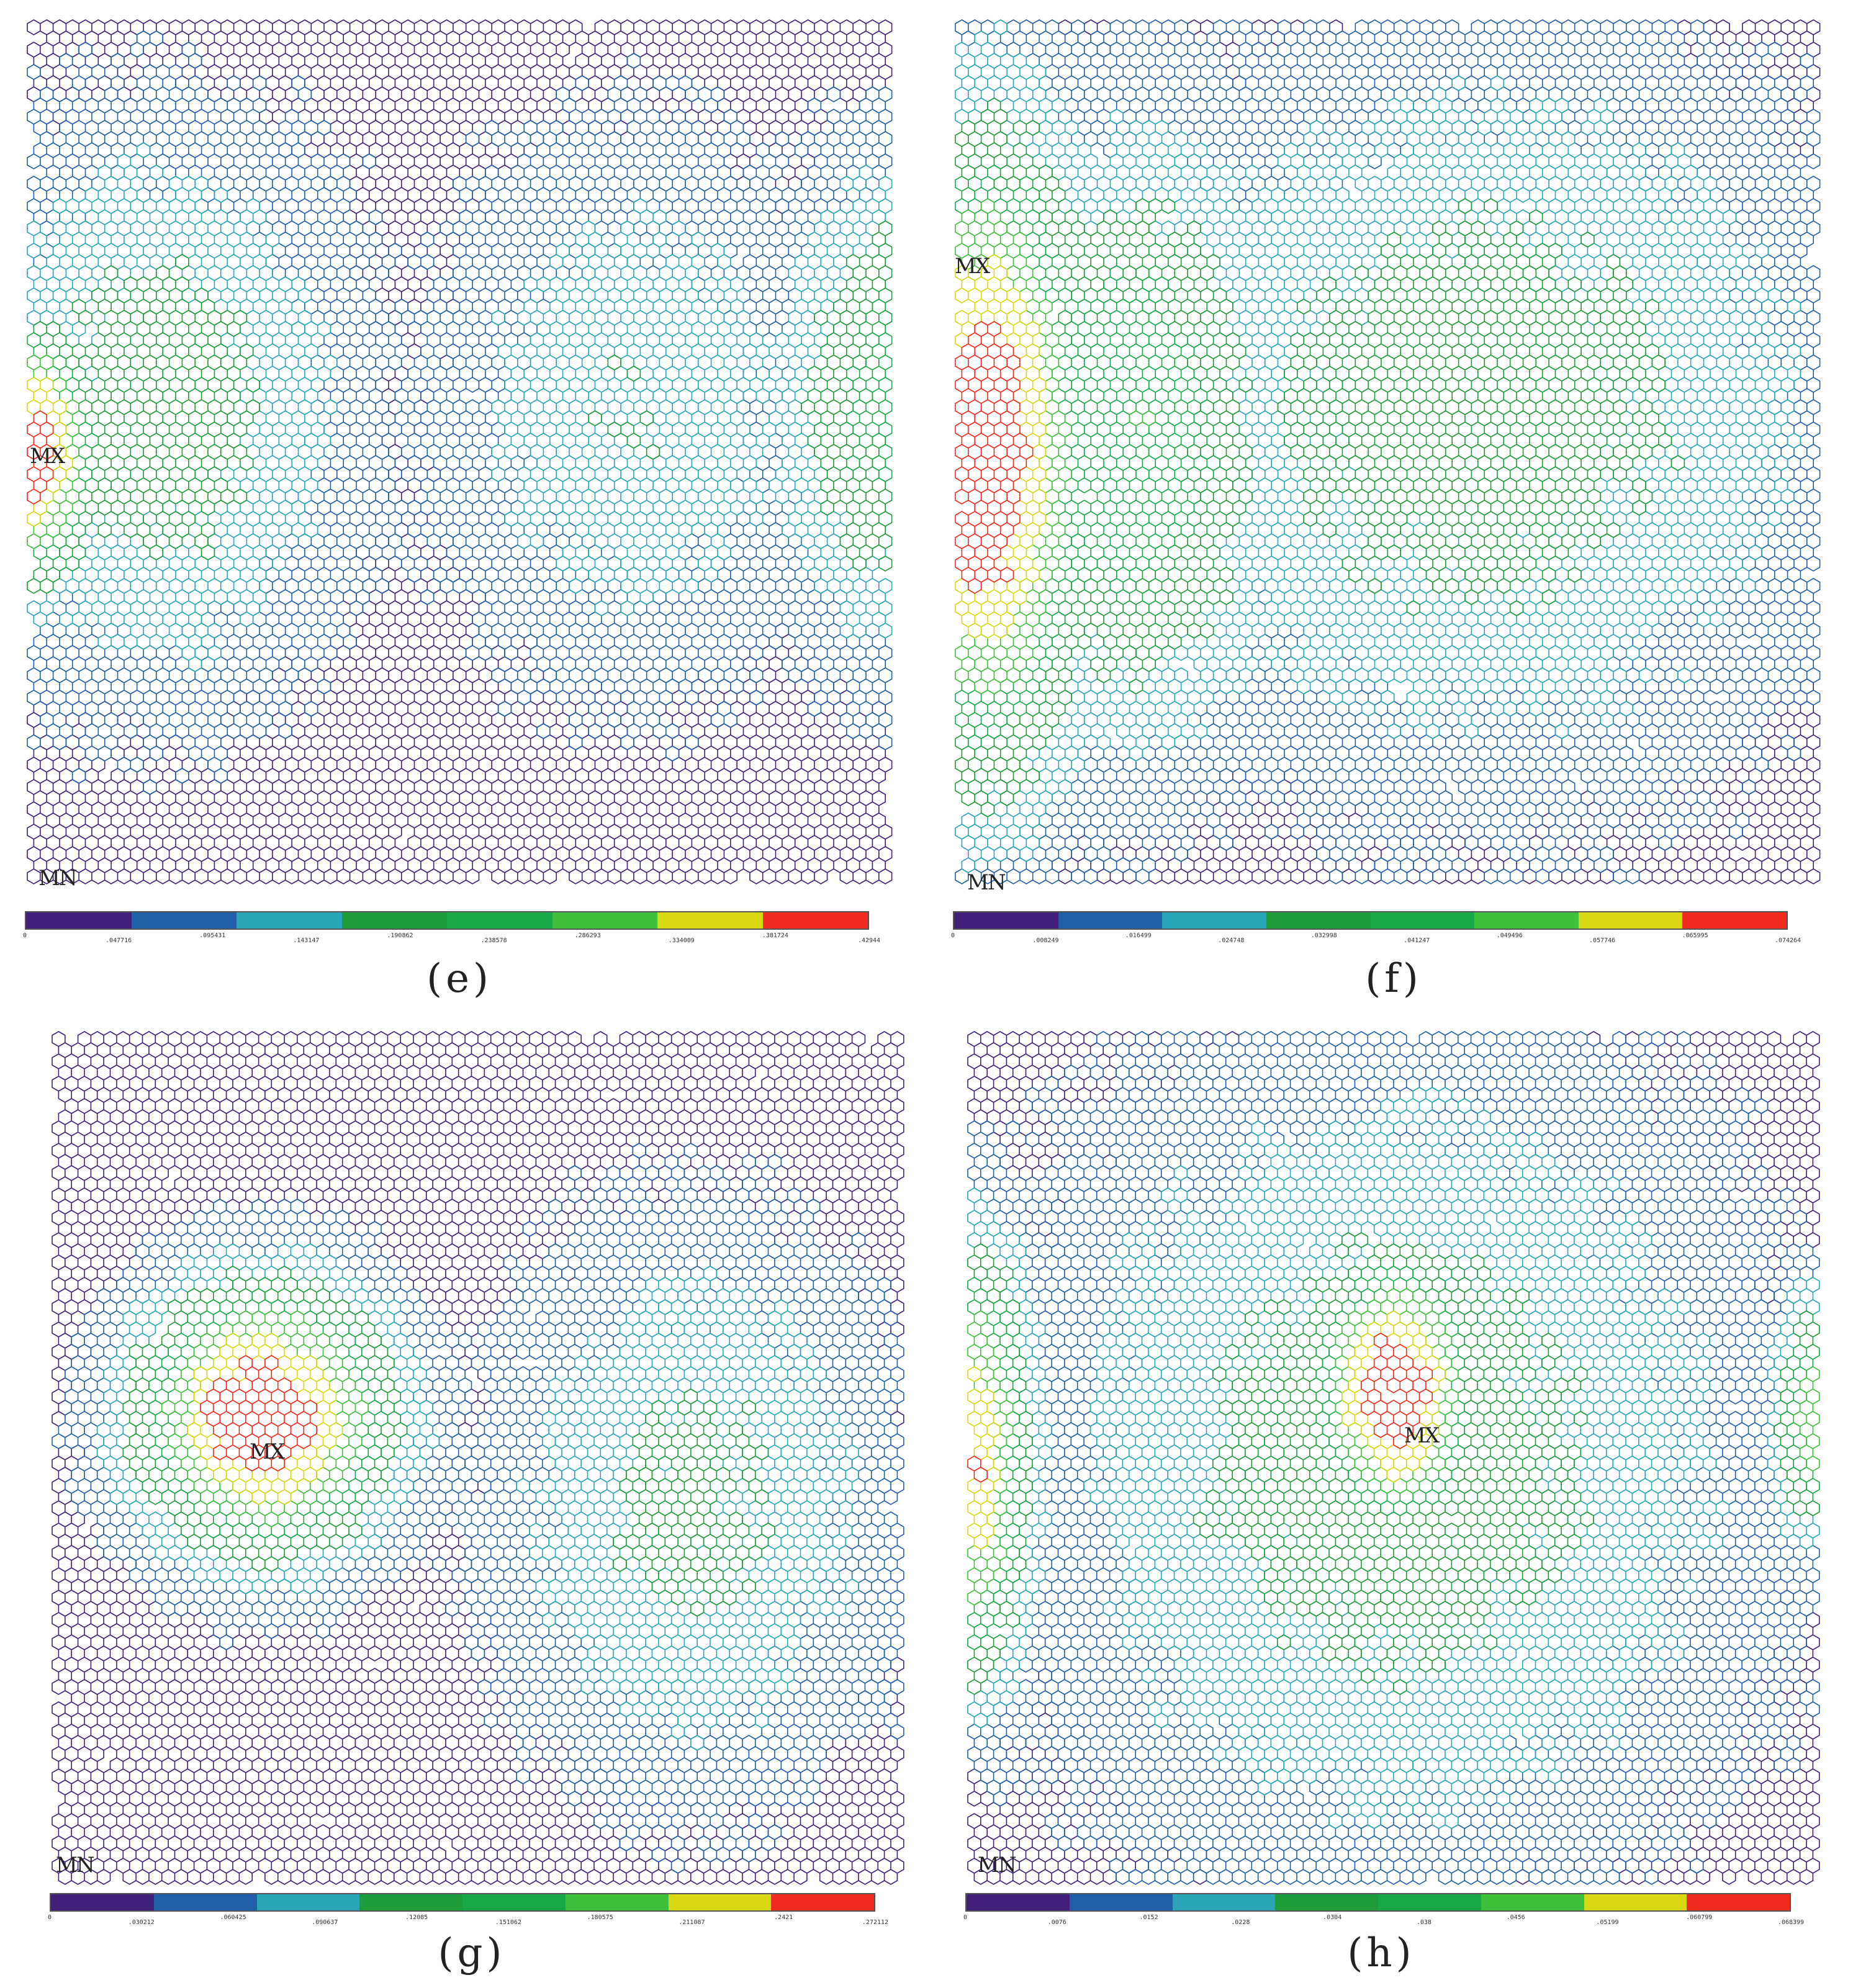  I want to click on colorbar-tick-label: .05199, so click(1607, 1923).